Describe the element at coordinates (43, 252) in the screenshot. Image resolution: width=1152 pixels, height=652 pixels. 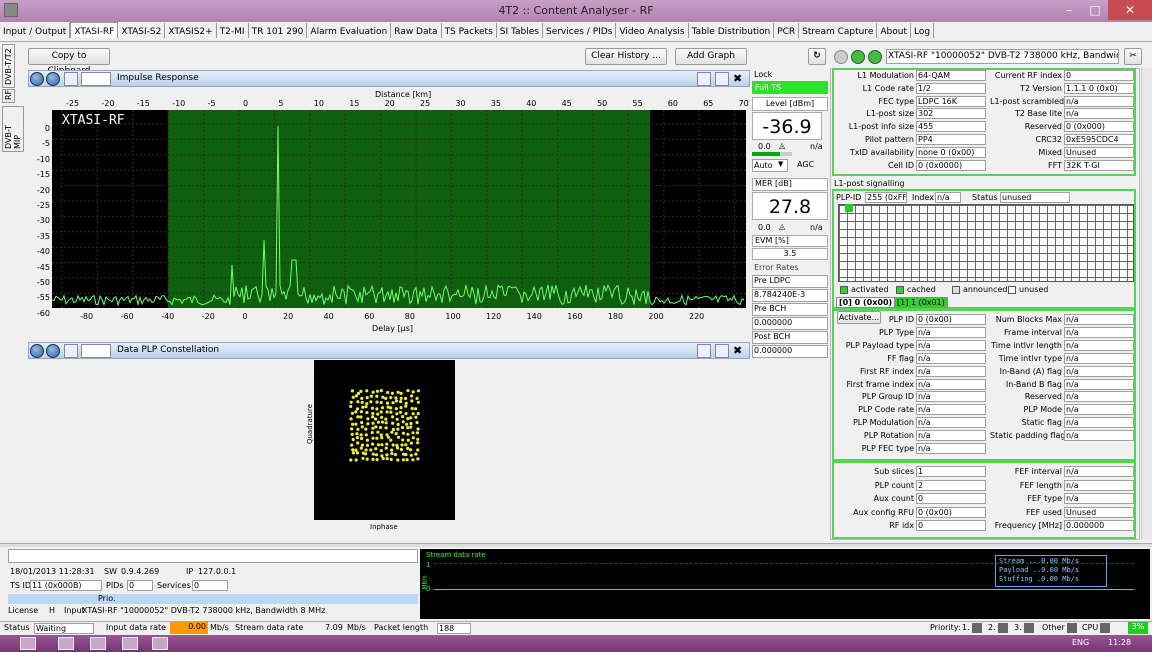
I see `amplitude-tick: -40` at that location.